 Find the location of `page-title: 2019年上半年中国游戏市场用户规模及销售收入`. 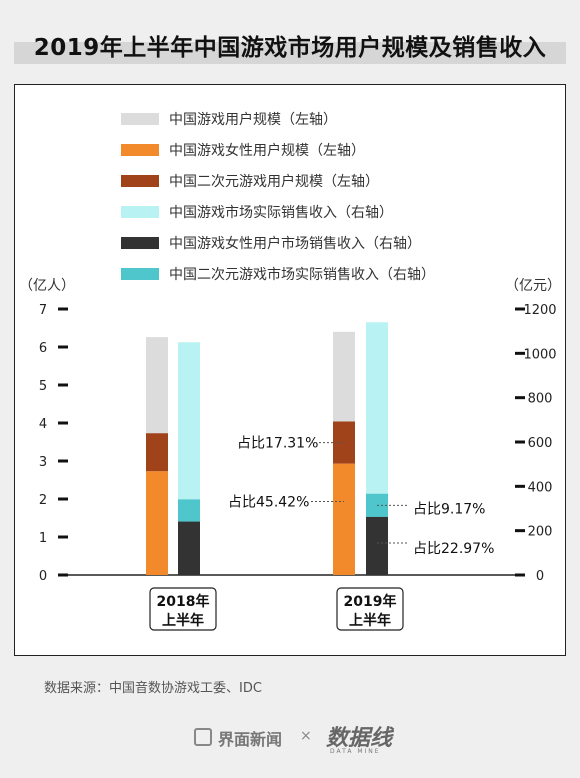

page-title: 2019年上半年中国游戏市场用户规模及销售收入 is located at coordinates (290, 48).